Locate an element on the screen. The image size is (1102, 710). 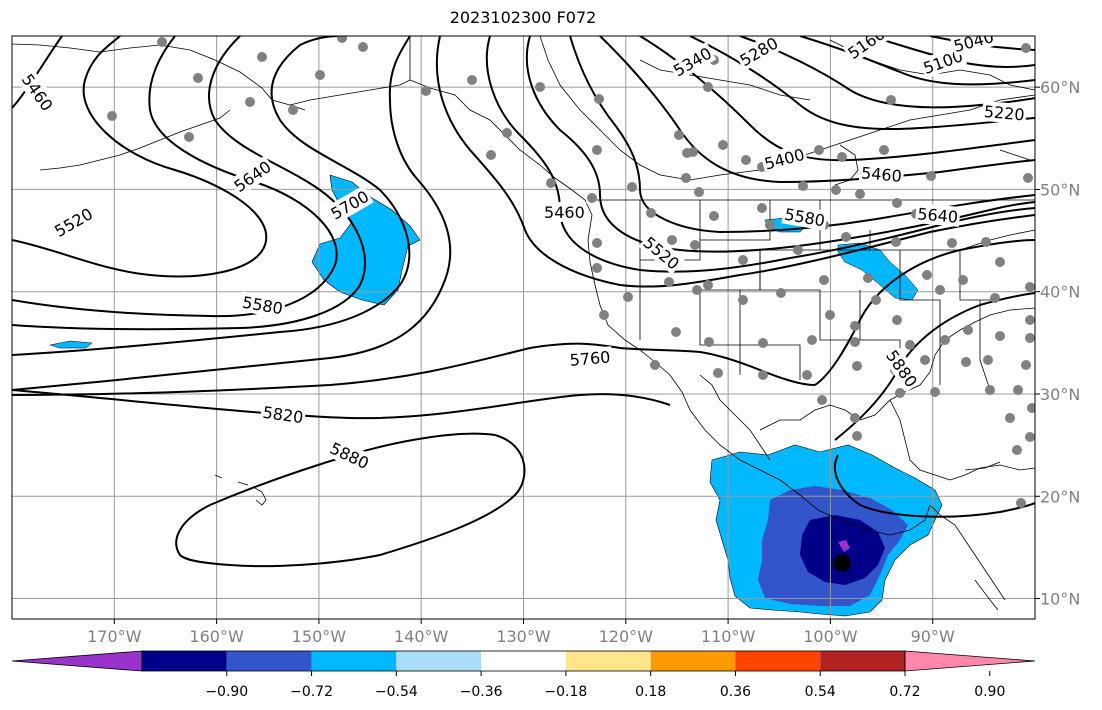
shade-mexico-purple is located at coordinates (844, 546).